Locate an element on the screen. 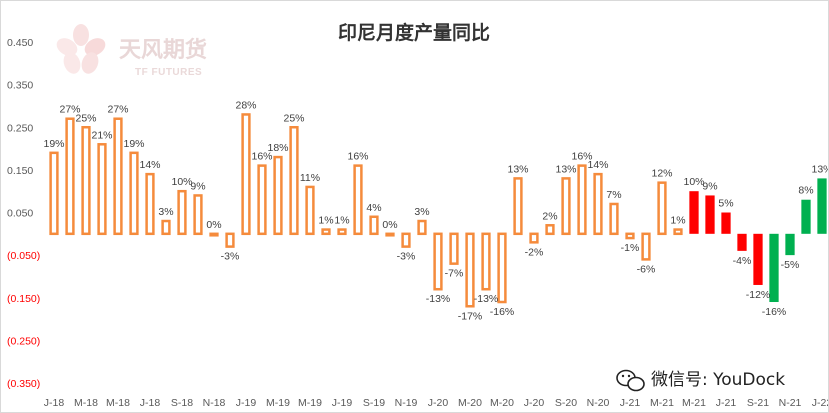 The width and height of the screenshot is (829, 413). data-label: 4% is located at coordinates (373, 208).